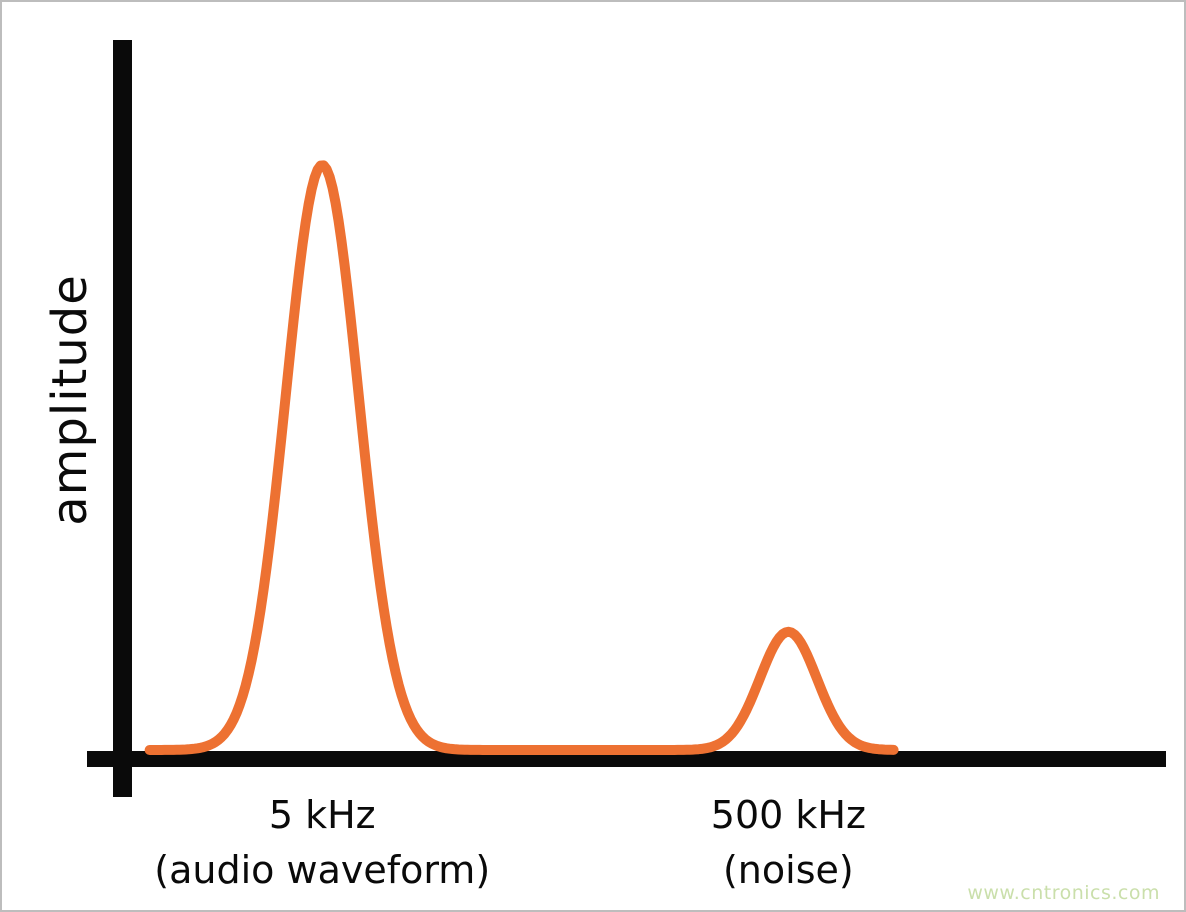 The height and width of the screenshot is (912, 1186). What do you see at coordinates (70, 400) in the screenshot?
I see `y-axis-label: amplitude` at bounding box center [70, 400].